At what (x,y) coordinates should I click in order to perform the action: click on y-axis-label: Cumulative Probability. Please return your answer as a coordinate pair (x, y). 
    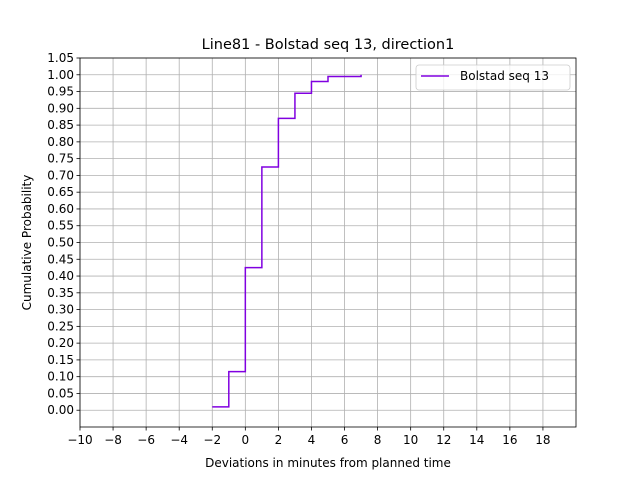
    Looking at the image, I should click on (27, 243).